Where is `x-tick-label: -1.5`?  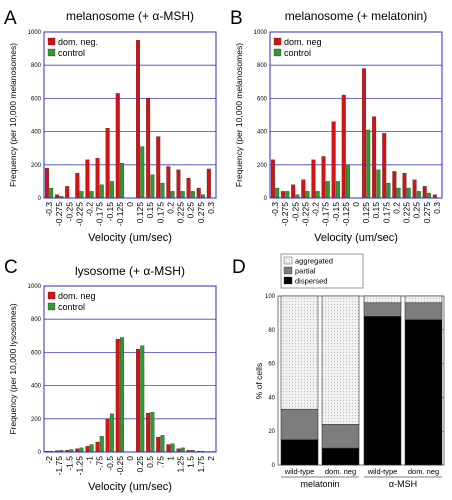 x-tick-label: -1.5 is located at coordinates (69, 463).